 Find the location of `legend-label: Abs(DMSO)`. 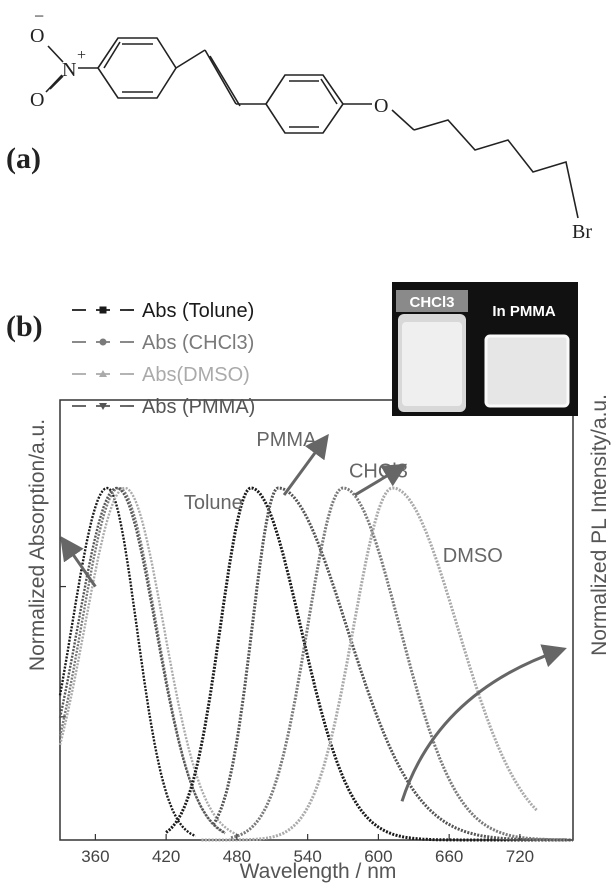

legend-label: Abs(DMSO) is located at coordinates (196, 375).